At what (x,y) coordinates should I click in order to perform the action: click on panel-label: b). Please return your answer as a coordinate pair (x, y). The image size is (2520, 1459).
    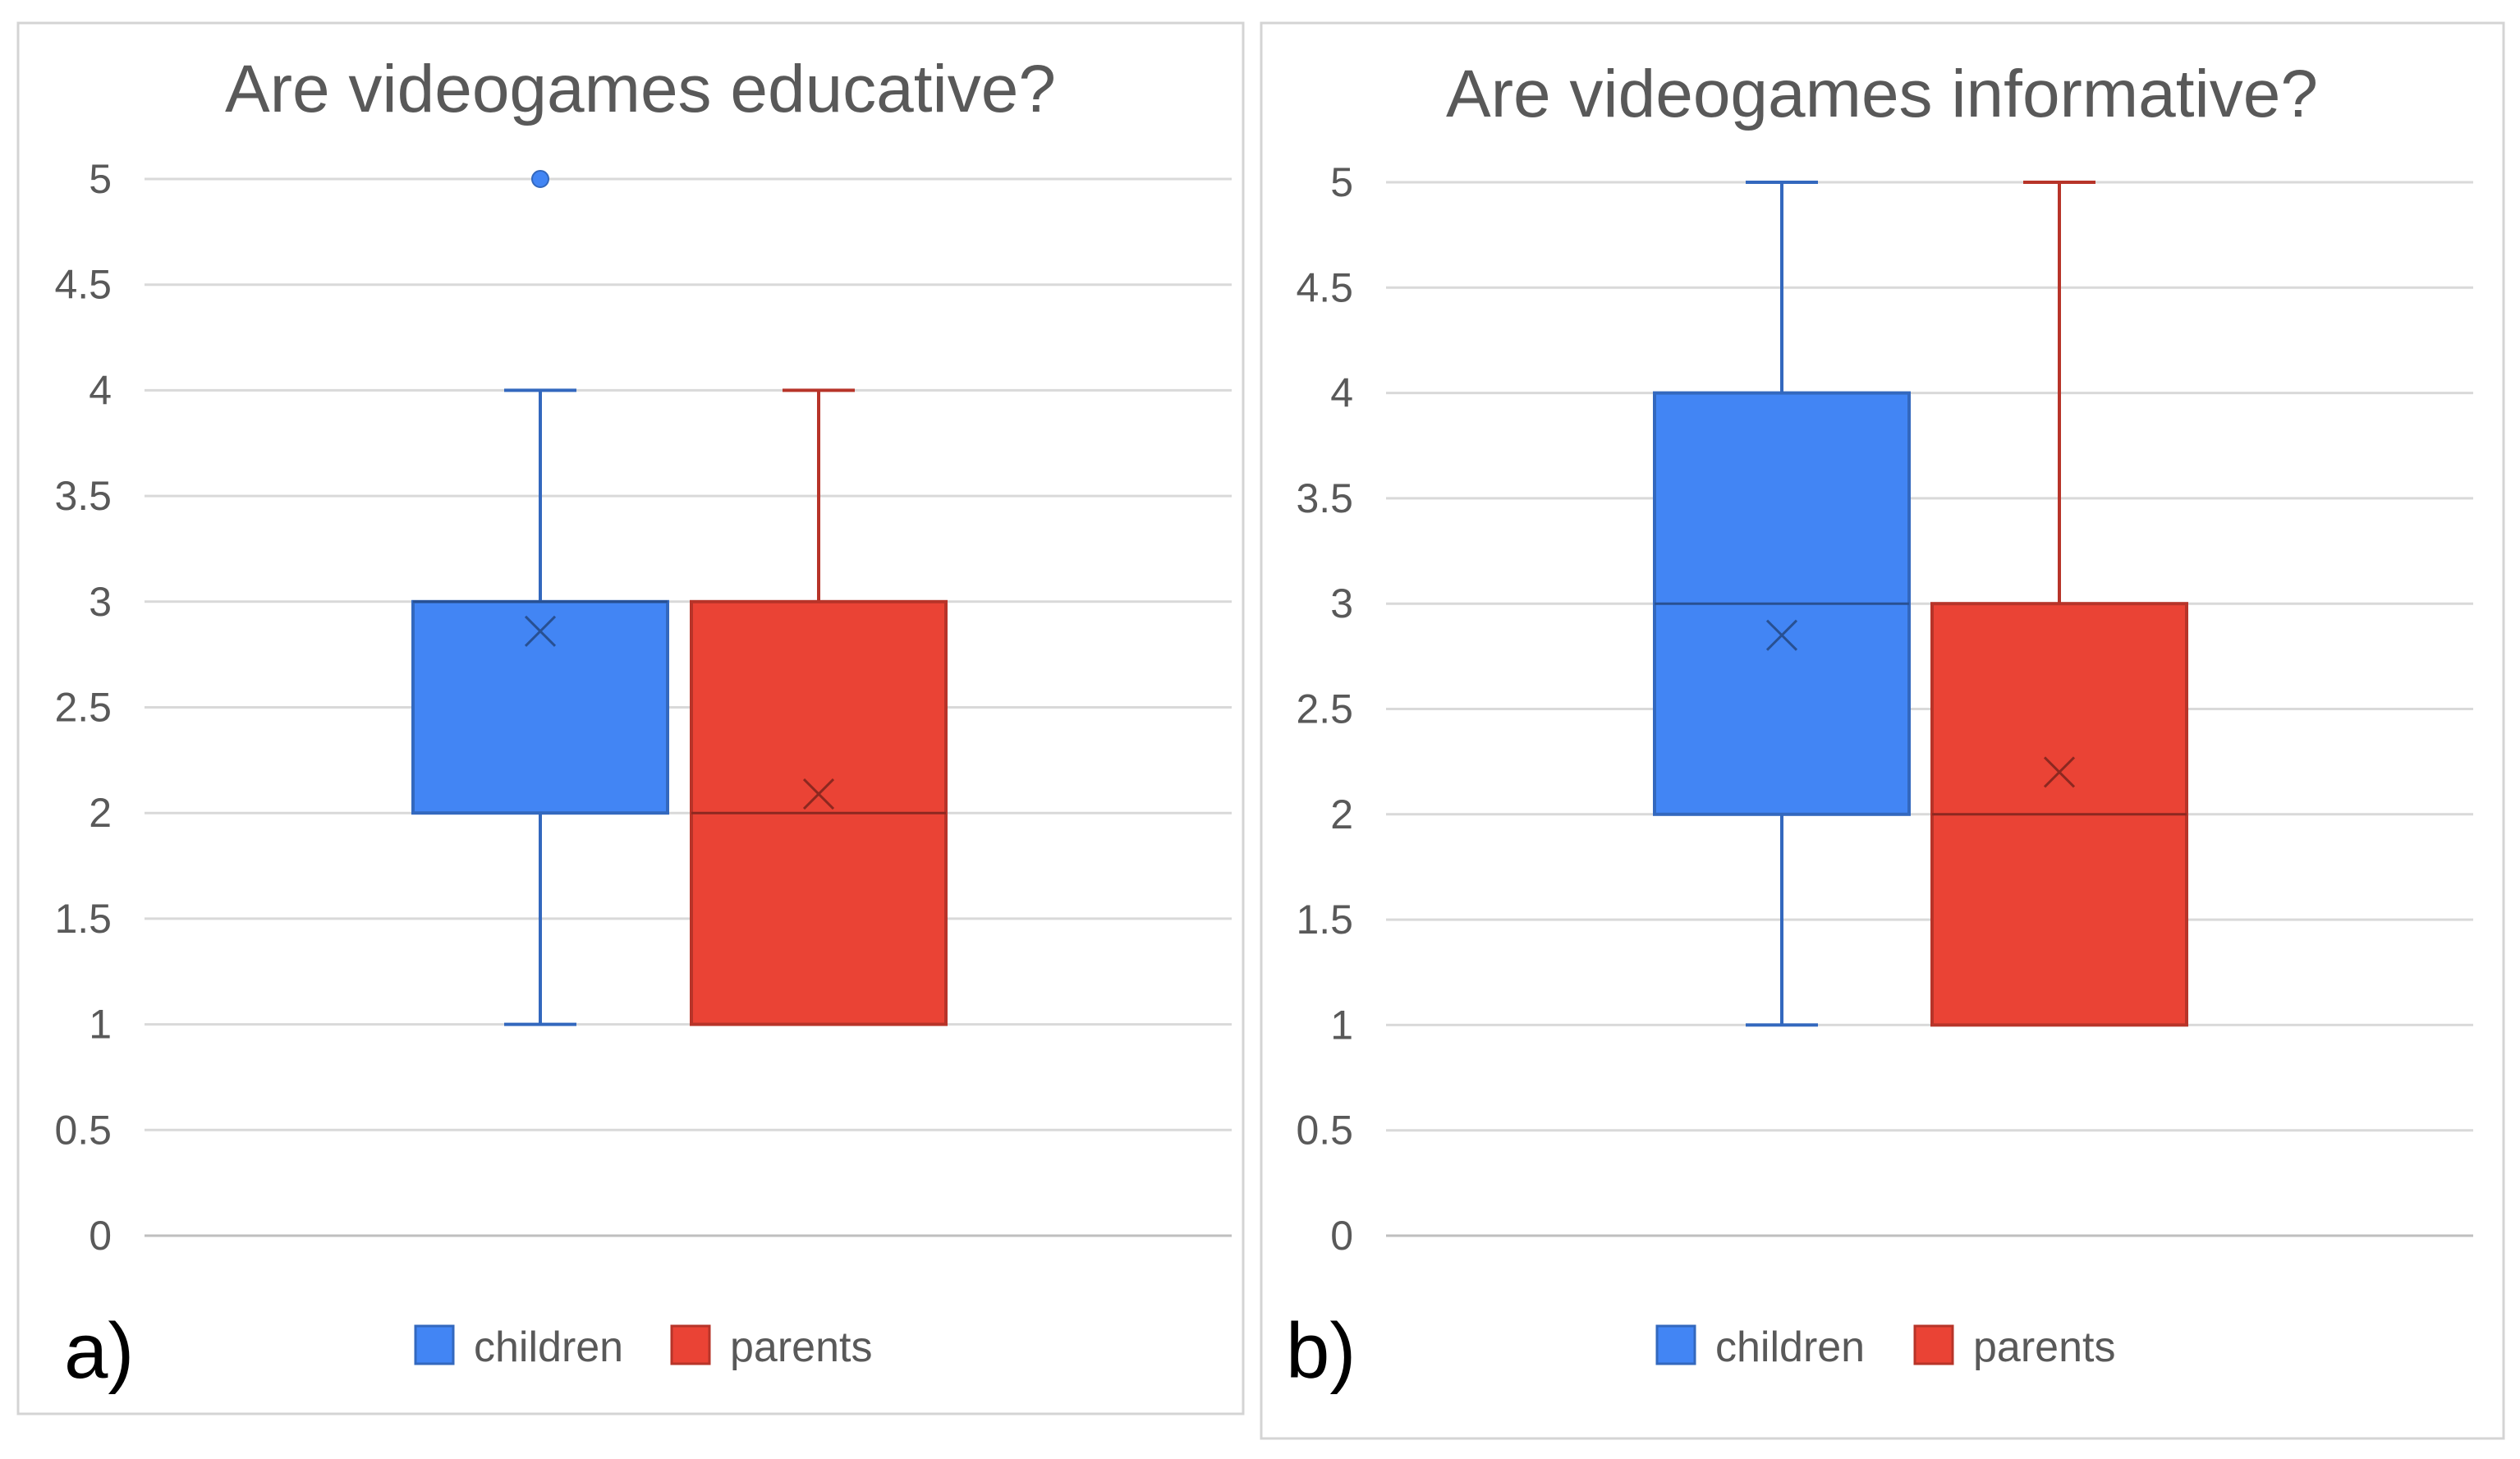
    Looking at the image, I should click on (1321, 1351).